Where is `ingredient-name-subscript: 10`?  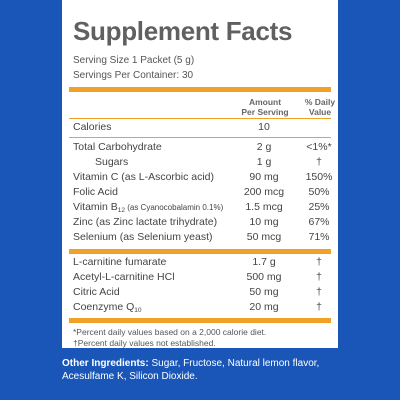 ingredient-name-subscript: 10 is located at coordinates (138, 310).